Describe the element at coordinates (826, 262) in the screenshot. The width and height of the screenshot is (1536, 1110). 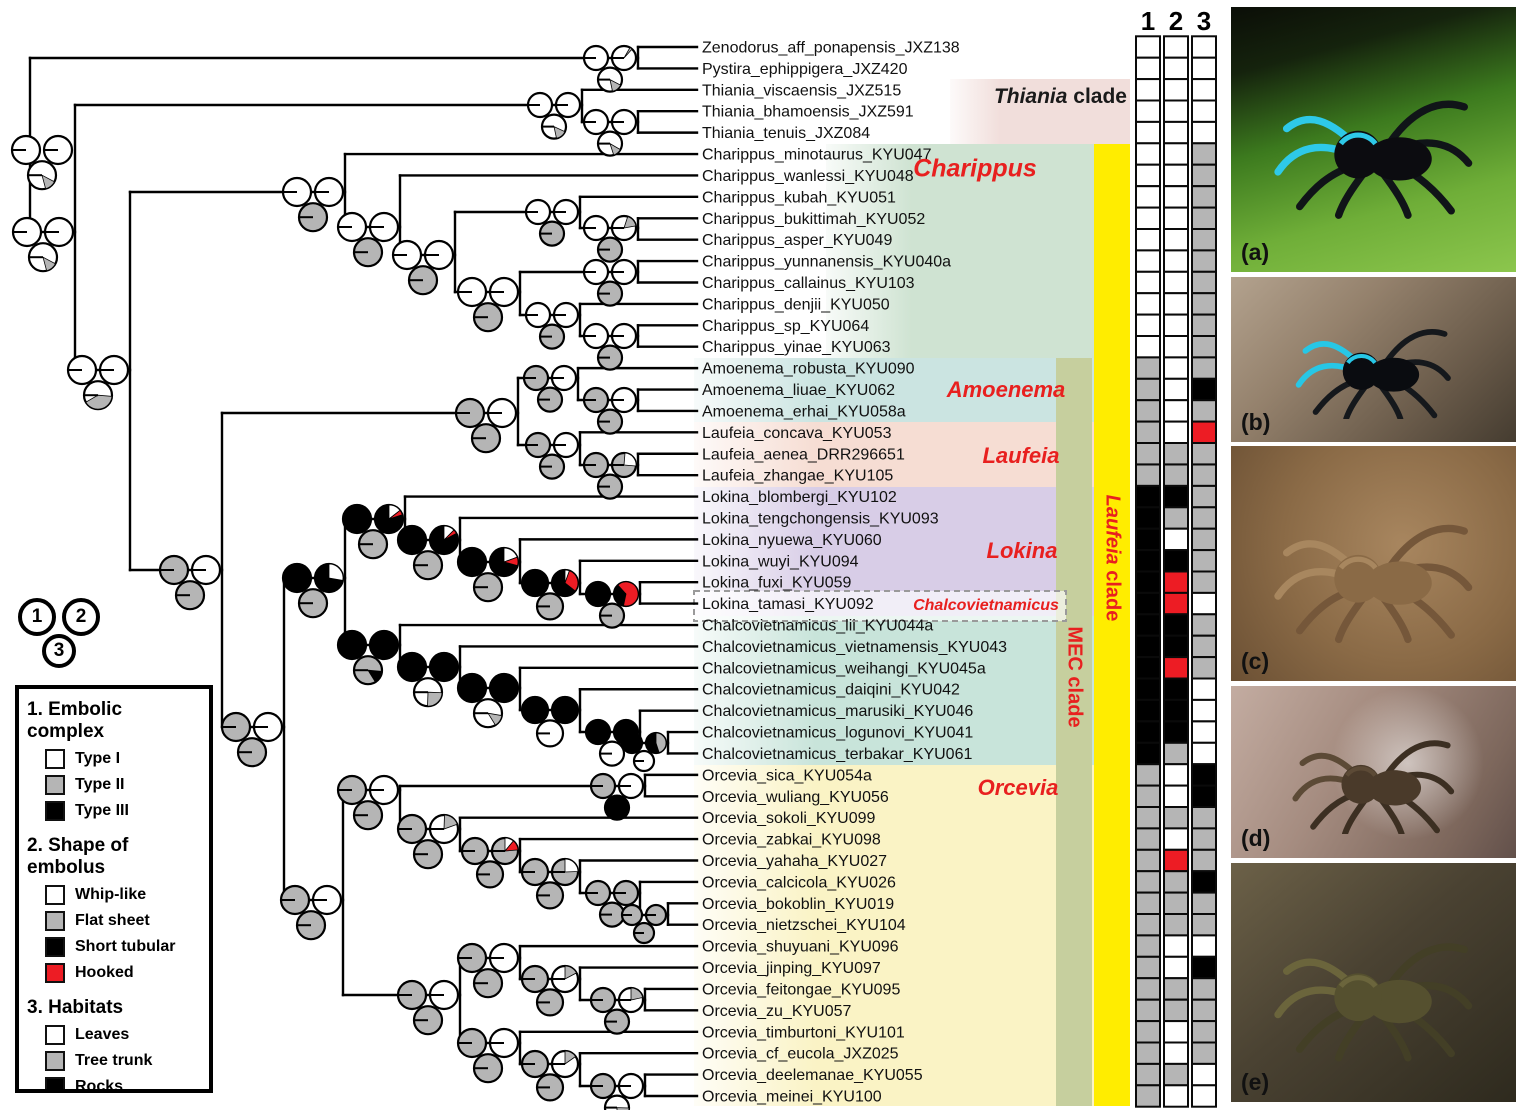
I see `species-label: Charippus_yunnanensis_KYU040a` at that location.